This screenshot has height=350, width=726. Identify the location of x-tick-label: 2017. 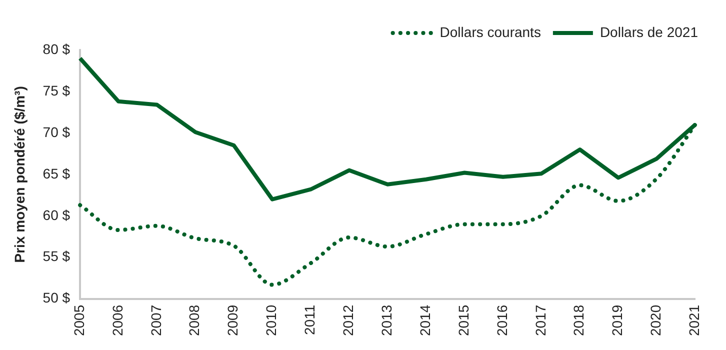
(540, 320).